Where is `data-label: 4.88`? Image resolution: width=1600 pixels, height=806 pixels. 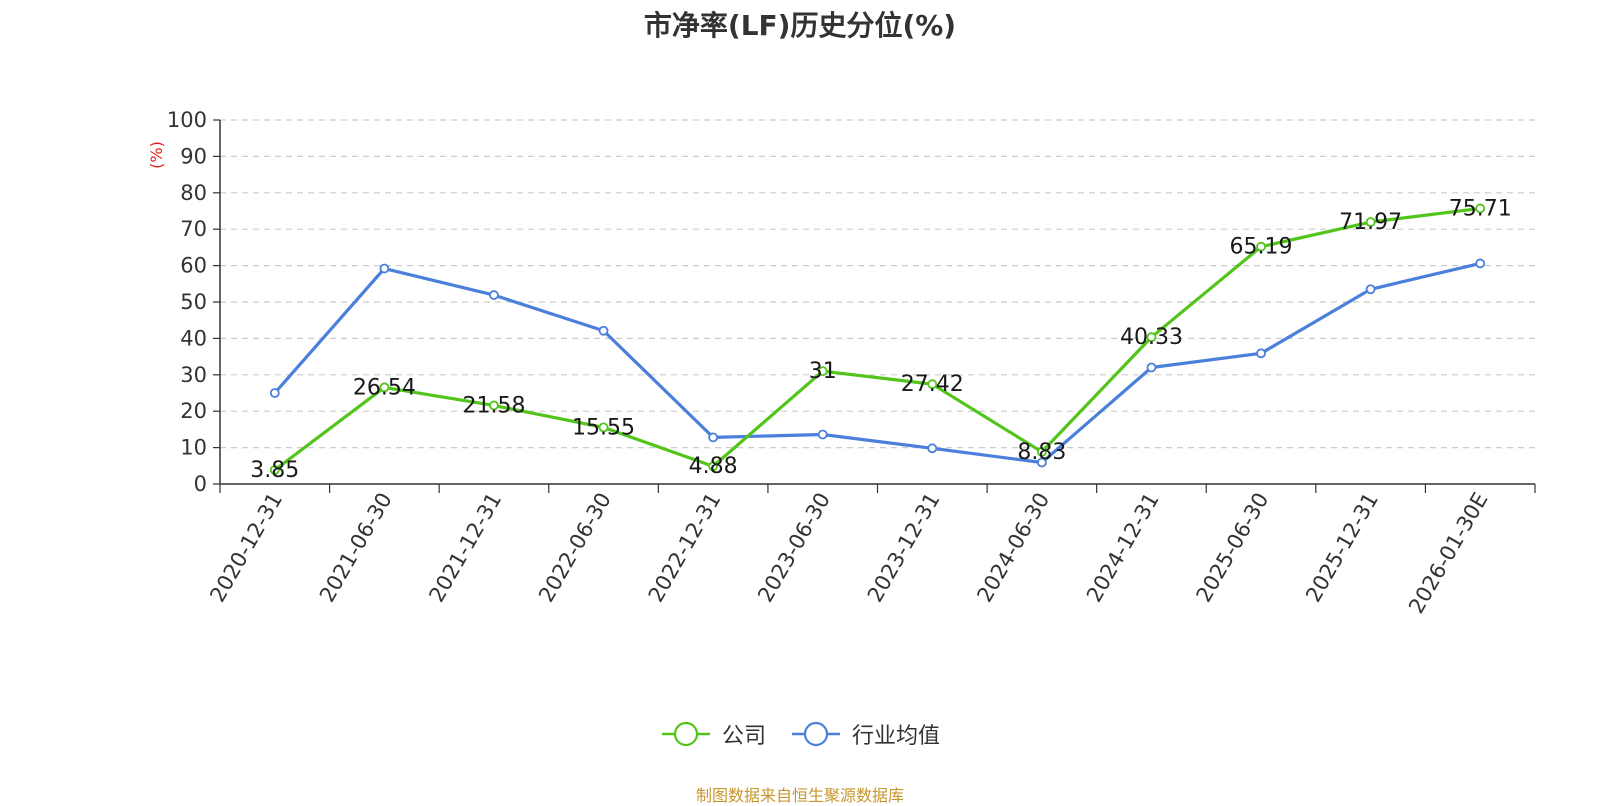 data-label: 4.88 is located at coordinates (713, 466).